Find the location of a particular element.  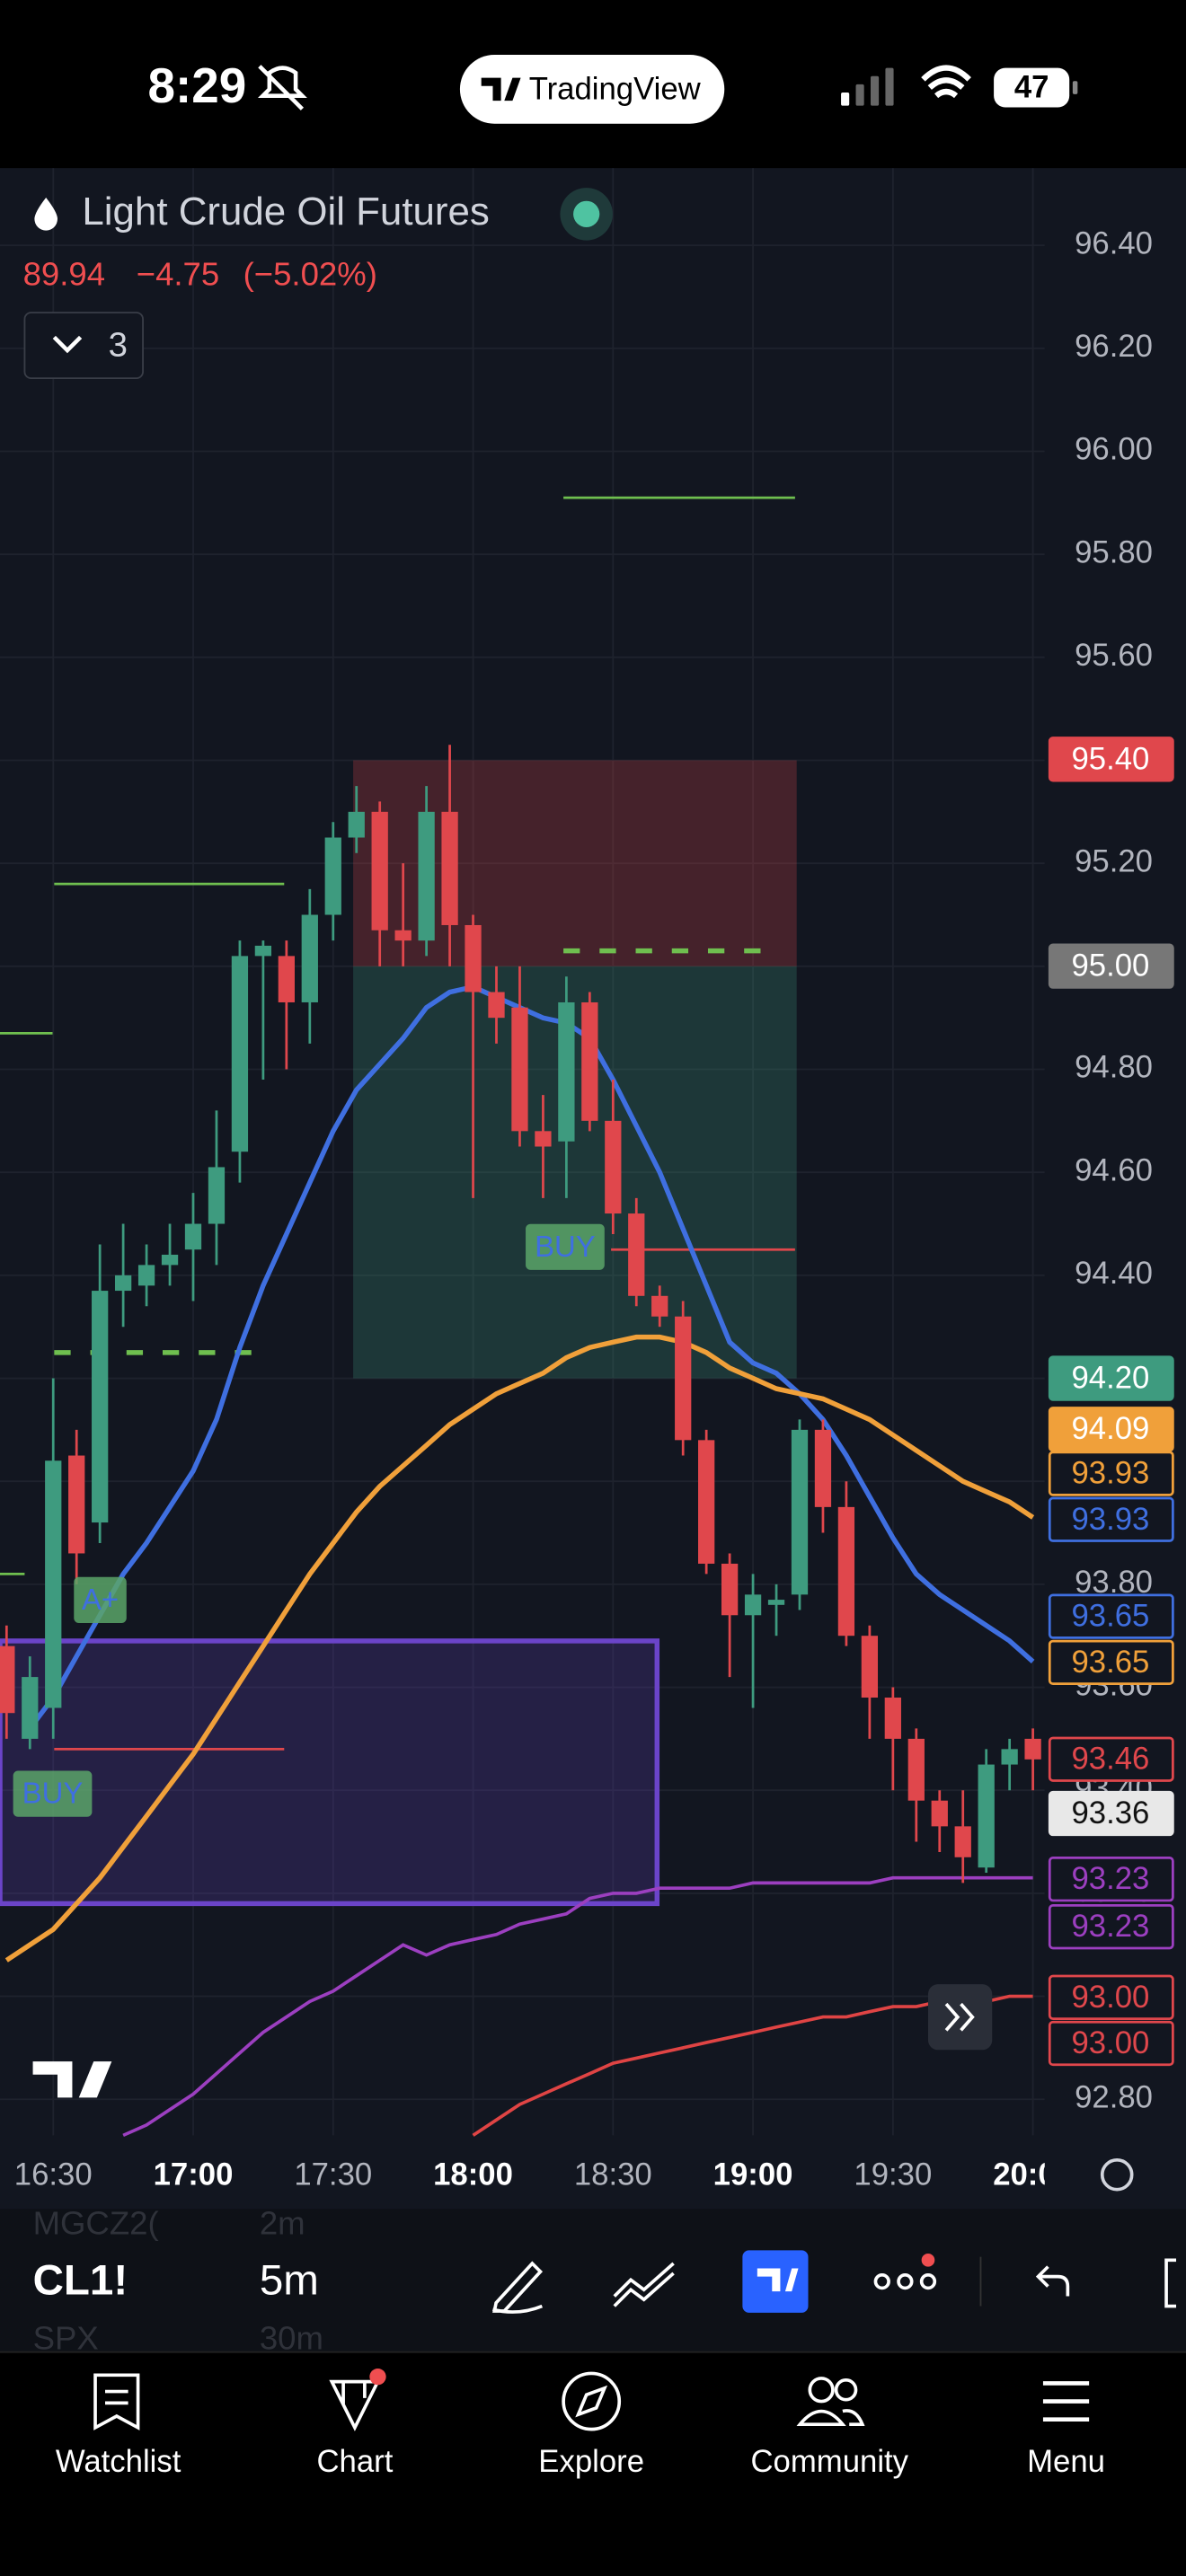

axis-mask is located at coordinates (1115, 2176).